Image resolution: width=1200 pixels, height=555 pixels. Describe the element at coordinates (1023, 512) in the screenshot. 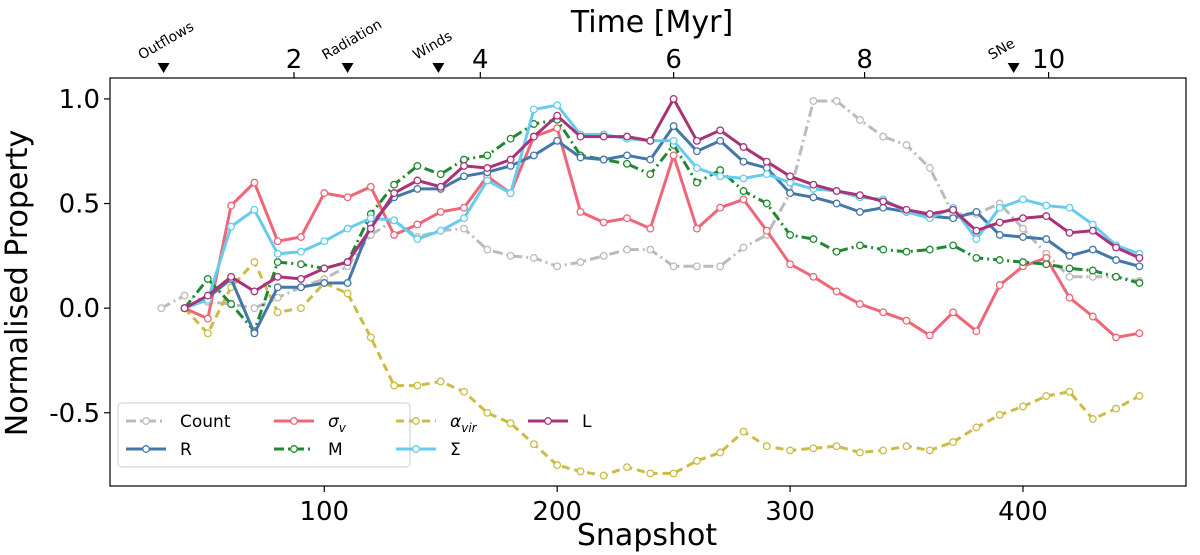

I see `x-tick-label: 400` at that location.